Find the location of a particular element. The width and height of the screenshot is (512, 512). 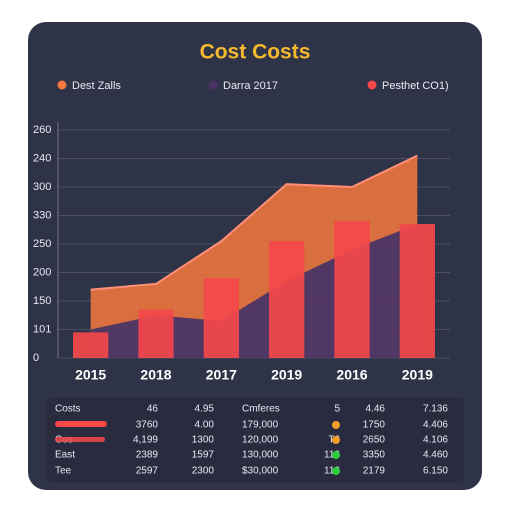

y-tick-label: 260 is located at coordinates (42, 130).